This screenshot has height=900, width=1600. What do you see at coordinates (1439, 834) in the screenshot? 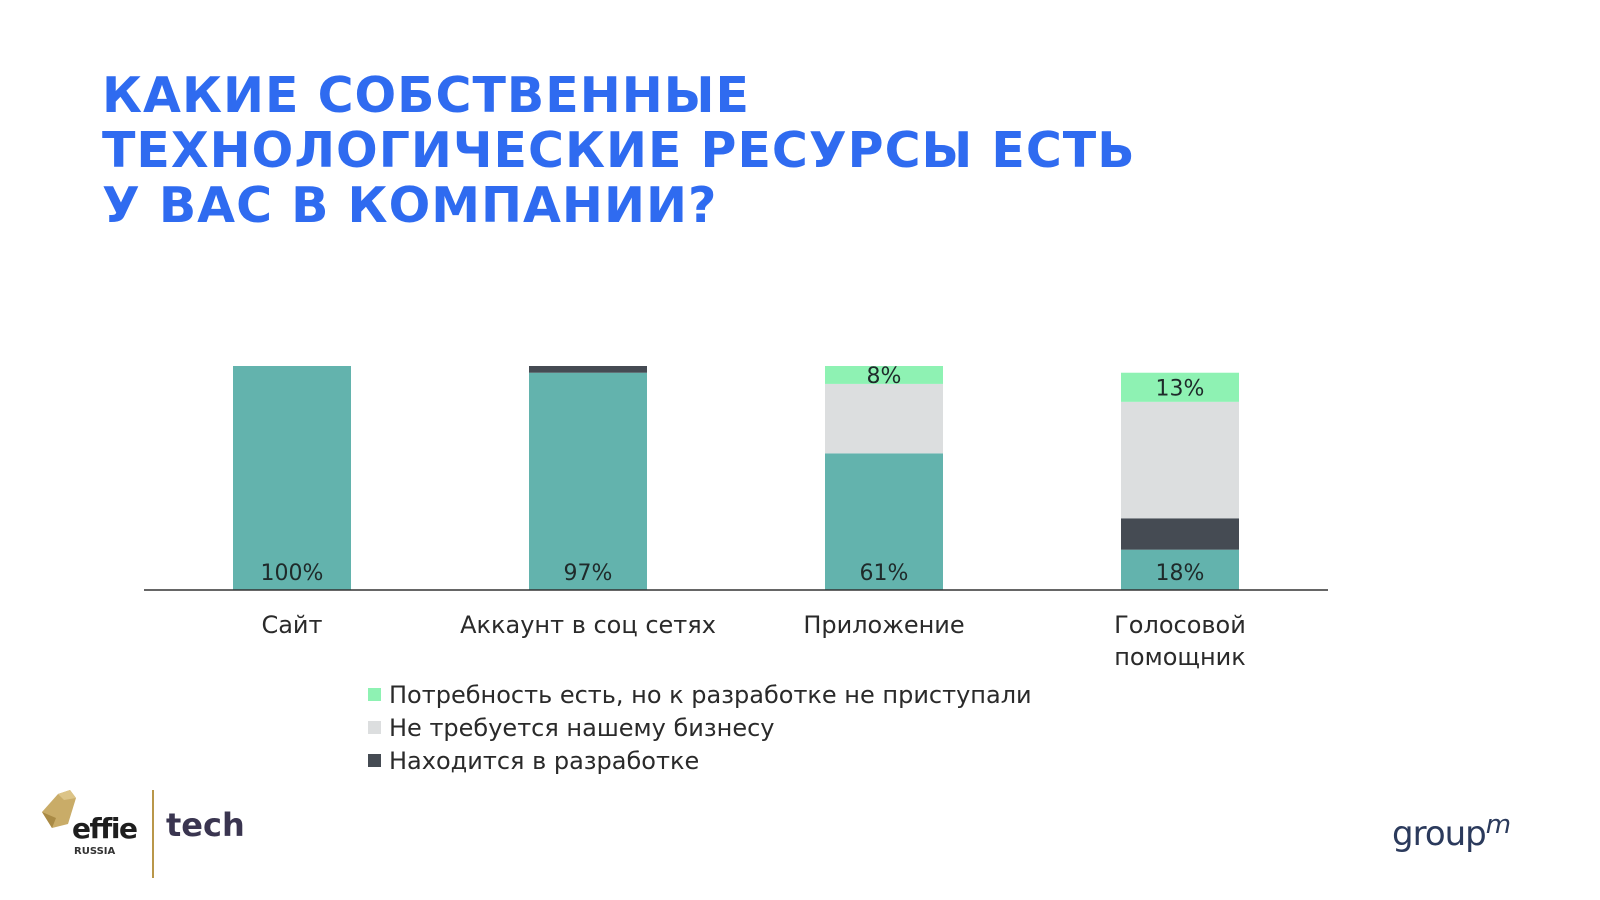
I see `groupm-wordmark: group` at bounding box center [1439, 834].